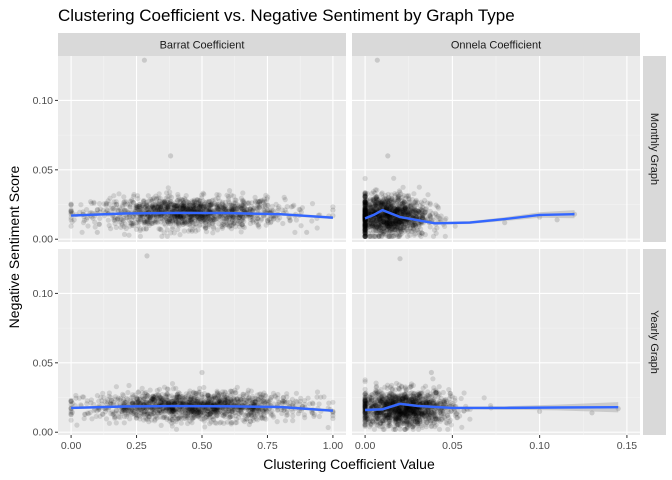 The width and height of the screenshot is (672, 480). What do you see at coordinates (267, 446) in the screenshot?
I see `x-tick-label: 0.75` at bounding box center [267, 446].